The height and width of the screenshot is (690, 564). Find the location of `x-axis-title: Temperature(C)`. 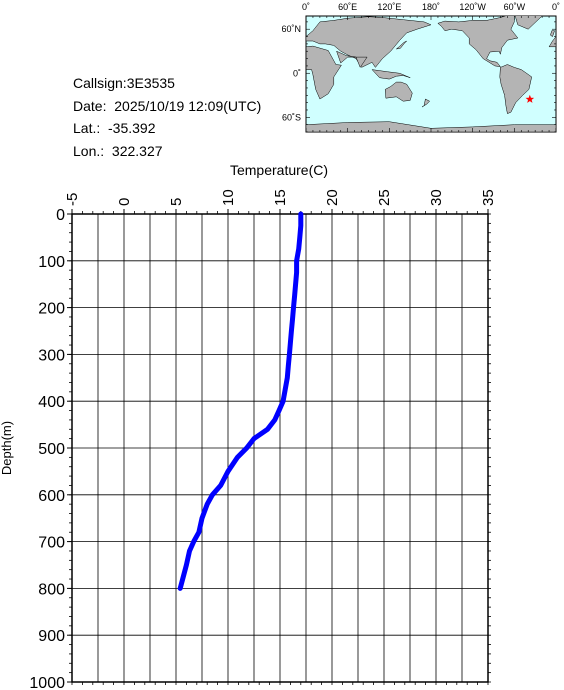

x-axis-title: Temperature(C) is located at coordinates (279, 170).